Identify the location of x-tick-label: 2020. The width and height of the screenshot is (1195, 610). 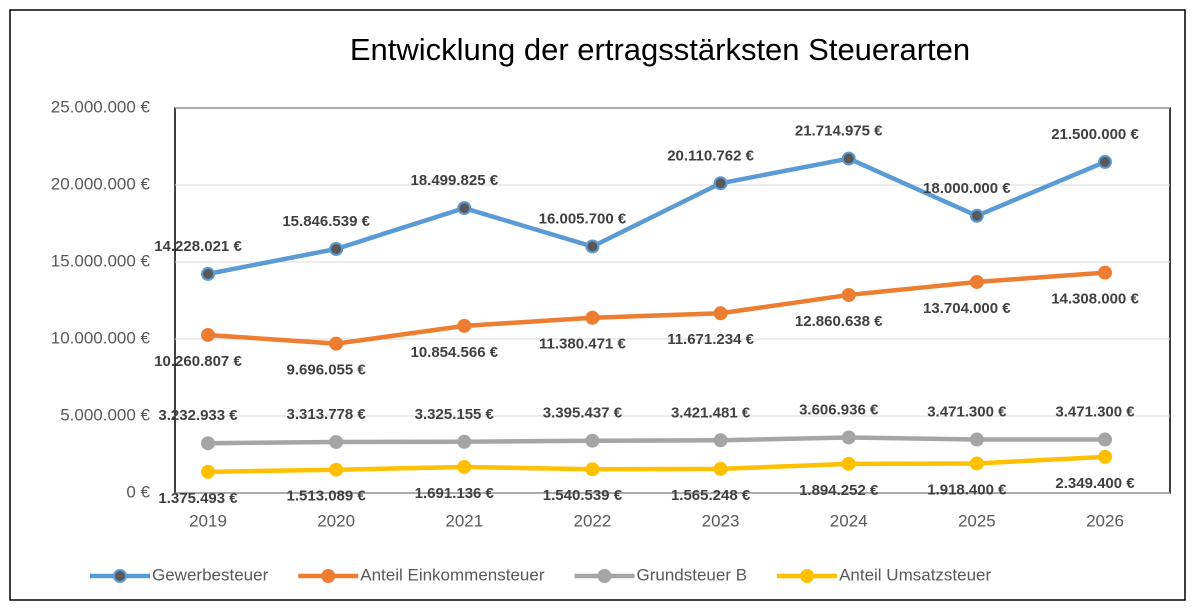
(336, 520).